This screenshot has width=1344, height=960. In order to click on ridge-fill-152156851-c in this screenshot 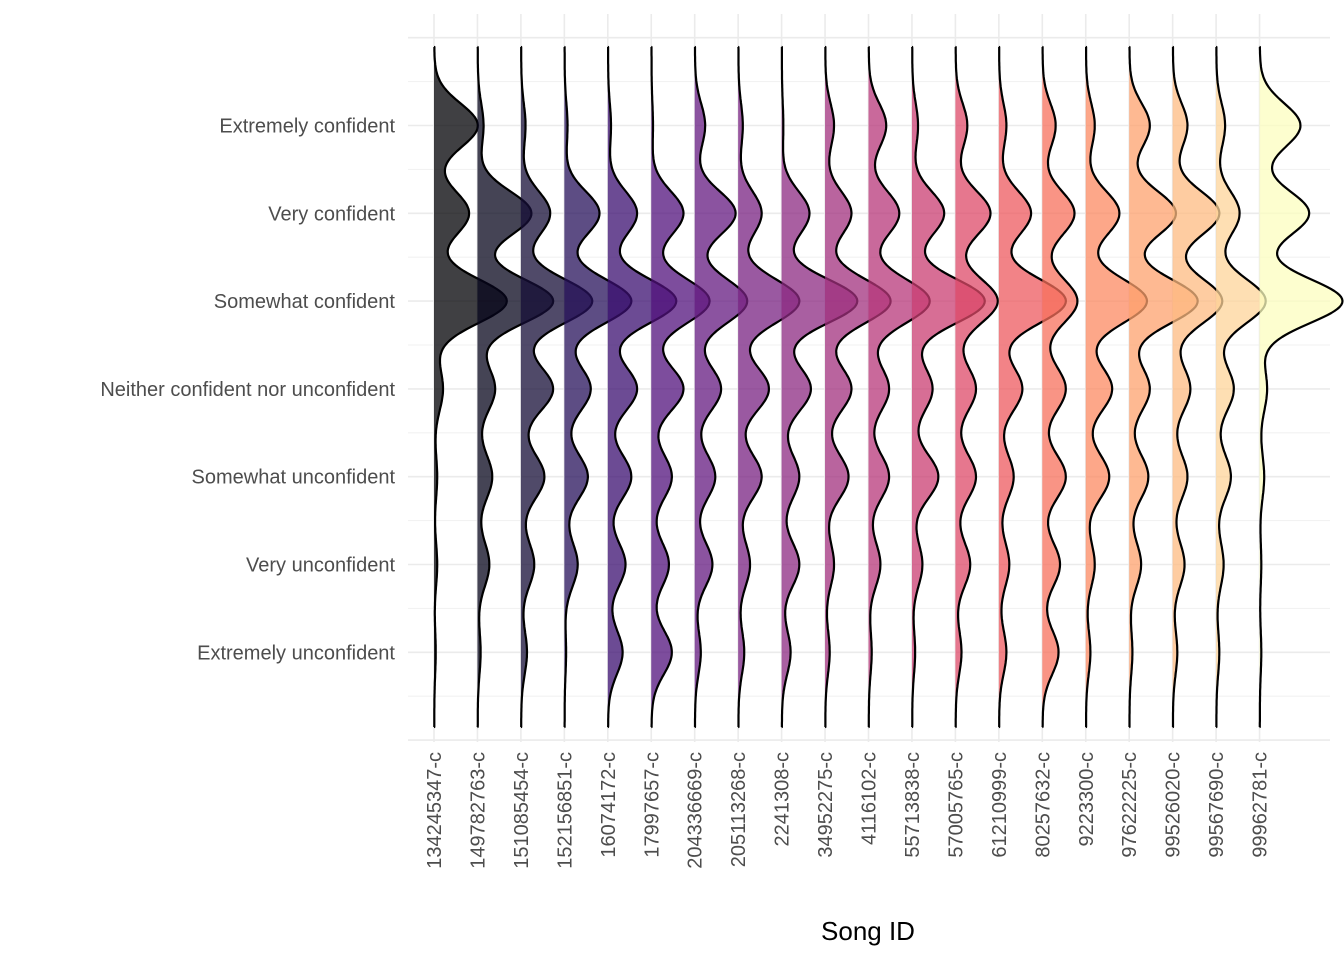, I will do `click(598, 387)`.